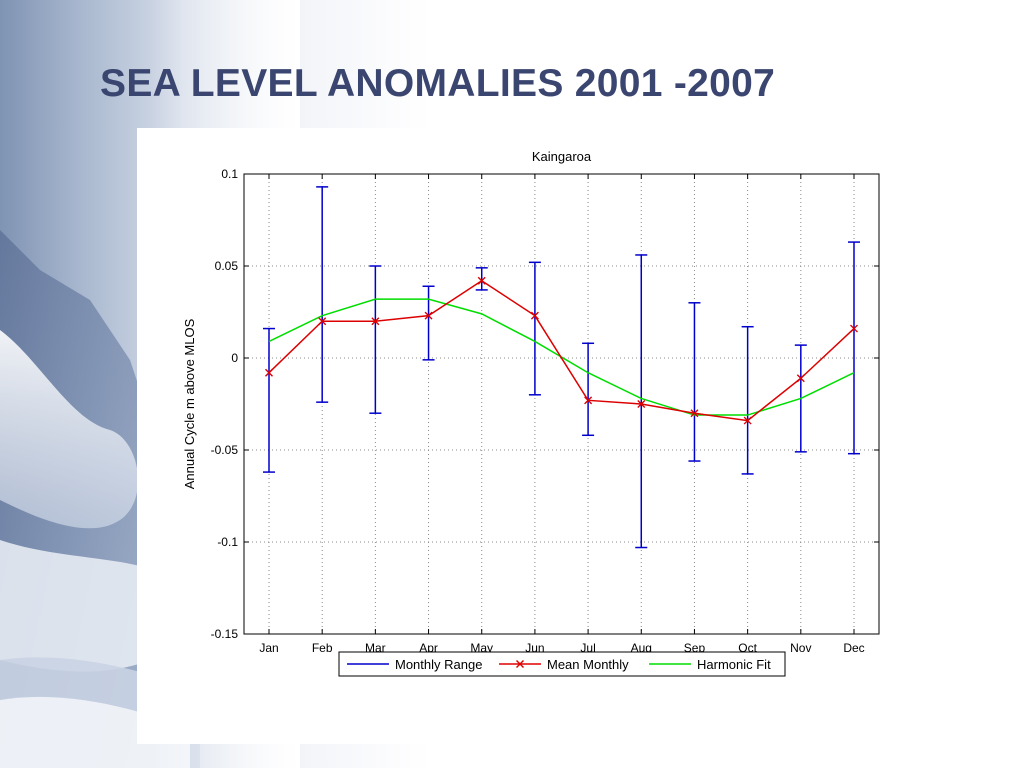  I want to click on legend-item: Monthly Range, so click(414, 664).